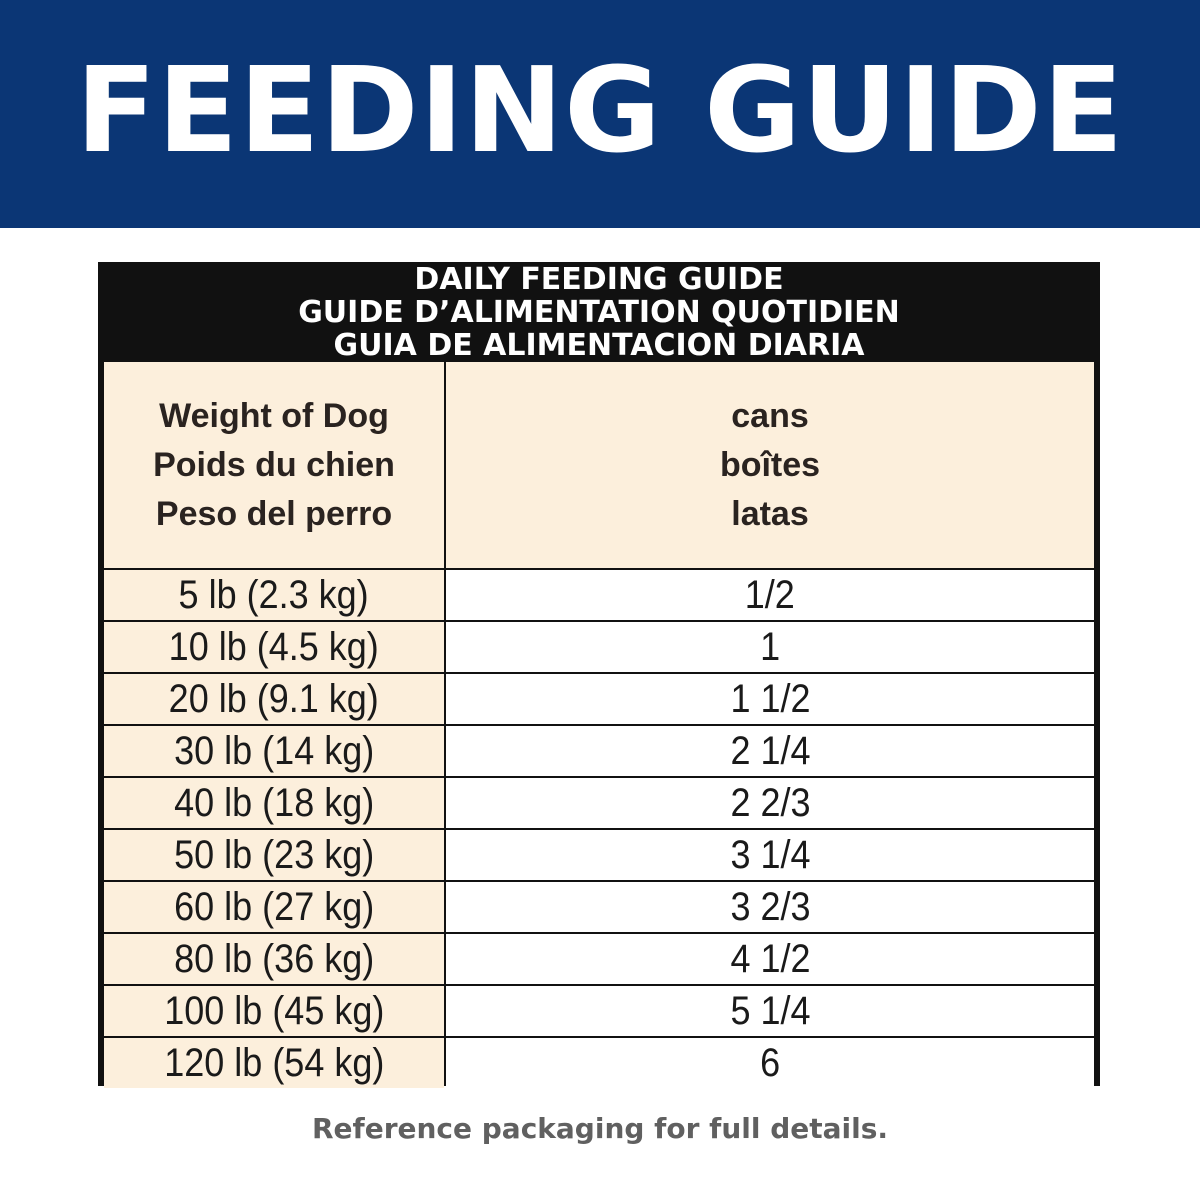  Describe the element at coordinates (770, 1063) in the screenshot. I see `amount-cell: 6` at that location.